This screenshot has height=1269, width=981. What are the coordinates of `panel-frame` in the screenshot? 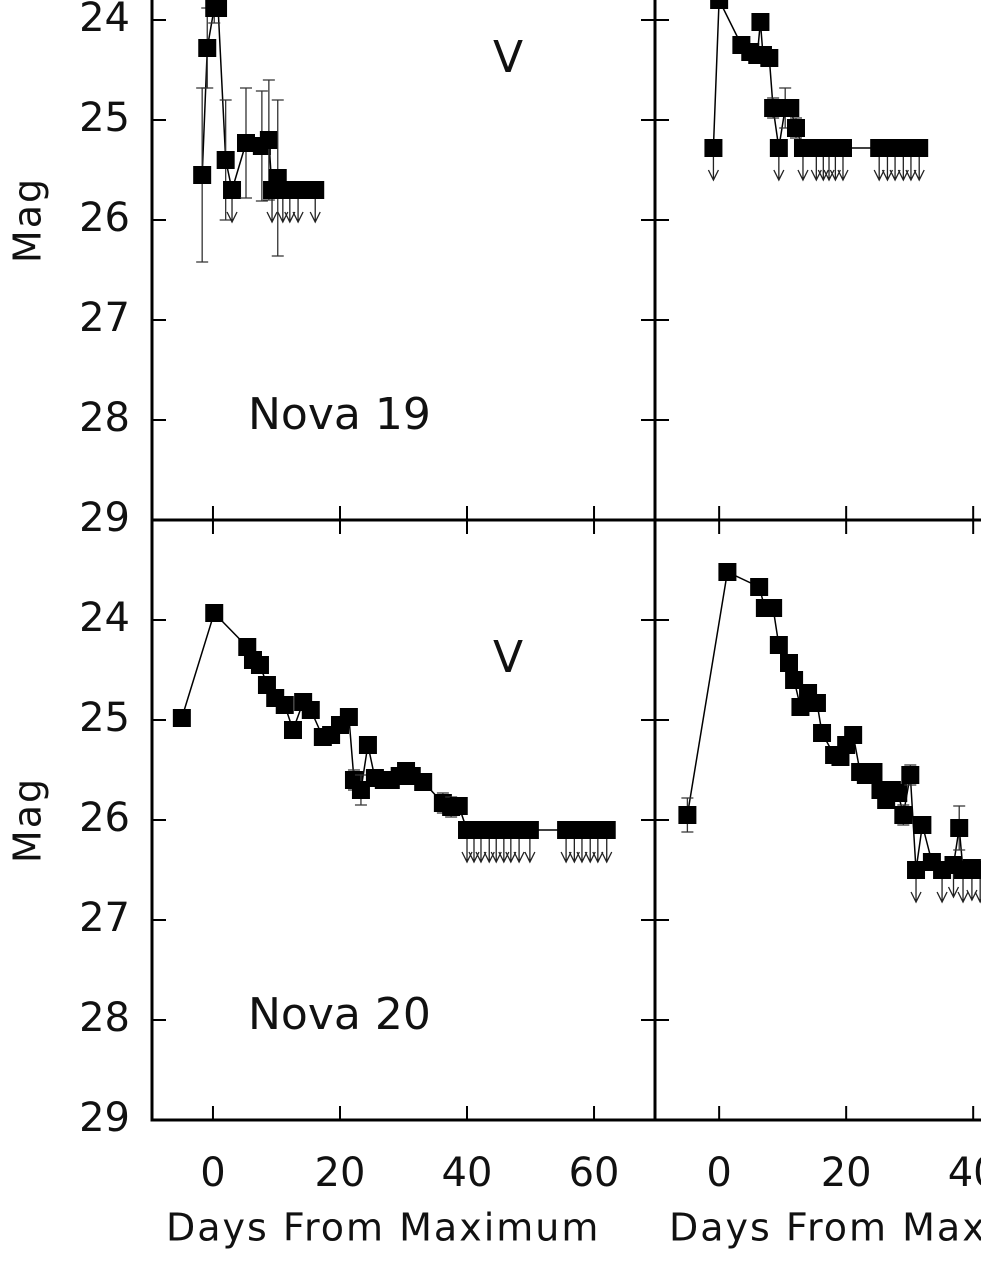 It's located at (817, 261).